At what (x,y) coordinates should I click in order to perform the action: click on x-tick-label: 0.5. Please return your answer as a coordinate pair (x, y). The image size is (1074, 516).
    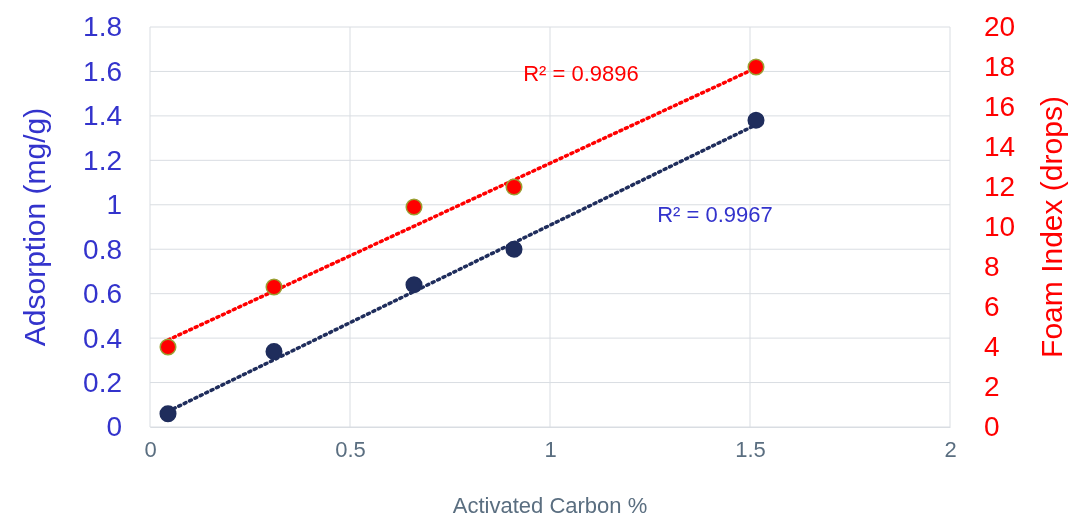
    Looking at the image, I should click on (350, 449).